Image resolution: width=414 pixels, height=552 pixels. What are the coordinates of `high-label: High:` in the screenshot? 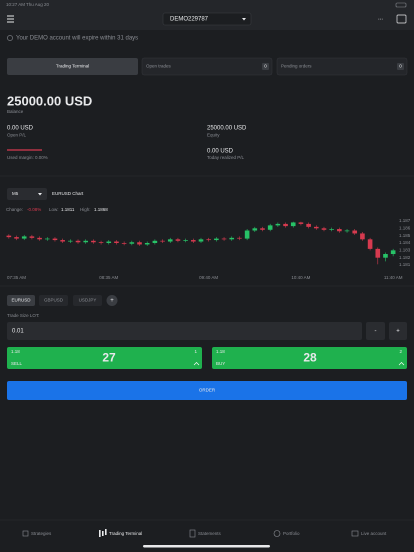 It's located at (85, 209).